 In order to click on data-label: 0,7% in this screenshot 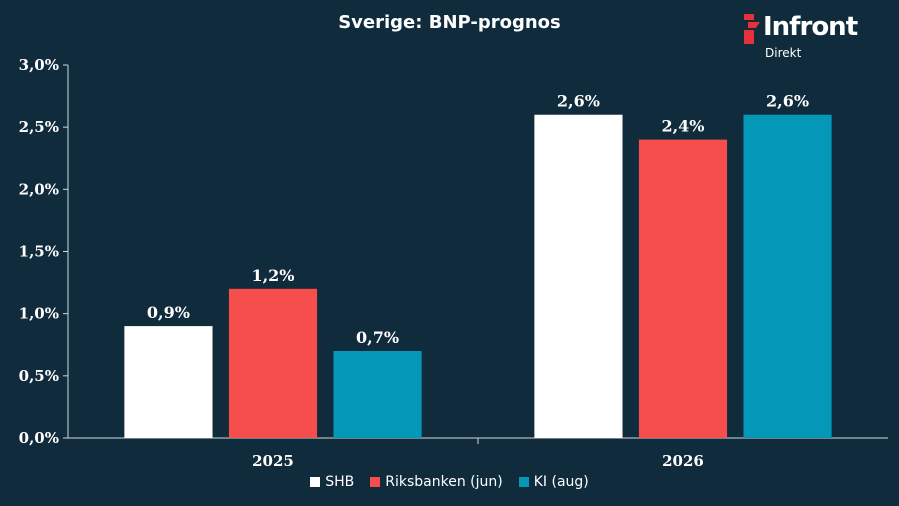, I will do `click(377, 337)`.